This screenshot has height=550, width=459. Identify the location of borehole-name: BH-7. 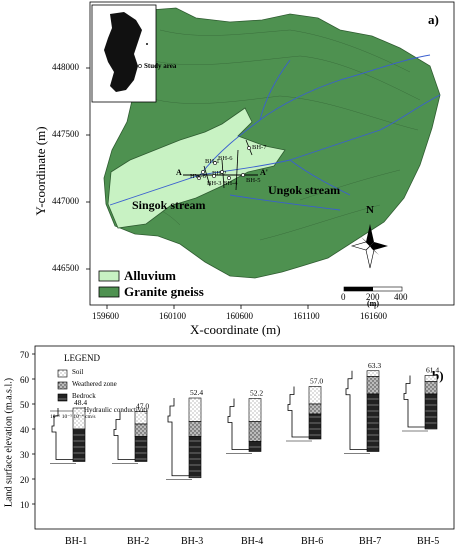
(370, 541).